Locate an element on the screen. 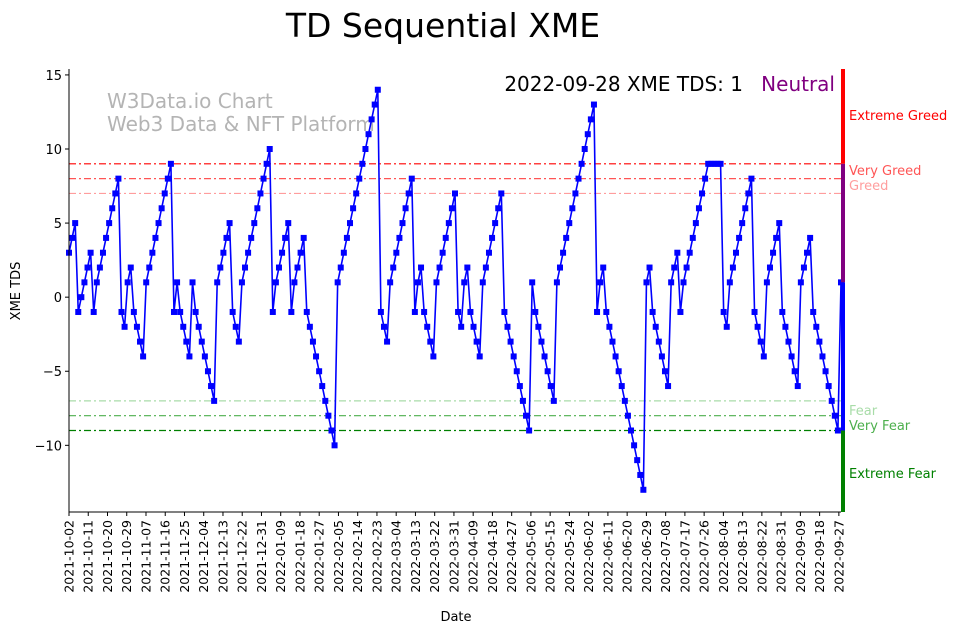 The image size is (962, 633). x-tick-label: 2022-09-27 is located at coordinates (838, 556).